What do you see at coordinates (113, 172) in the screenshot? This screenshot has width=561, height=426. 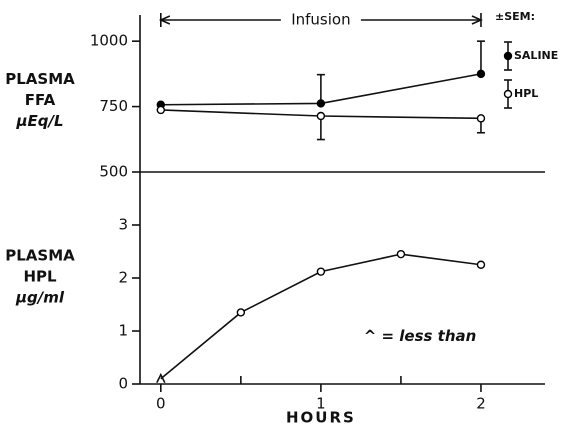 I see `y-tick-label: 500` at bounding box center [113, 172].